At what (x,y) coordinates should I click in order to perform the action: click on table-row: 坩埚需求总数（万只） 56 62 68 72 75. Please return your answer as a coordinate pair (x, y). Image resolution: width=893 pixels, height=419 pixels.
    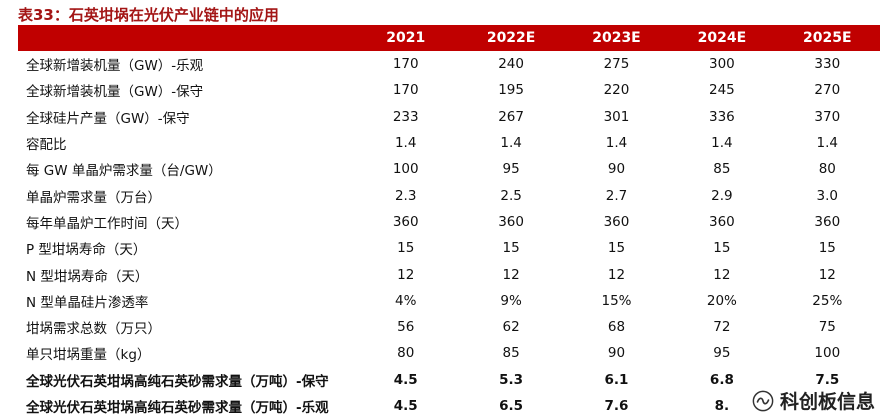
    Looking at the image, I should click on (449, 327).